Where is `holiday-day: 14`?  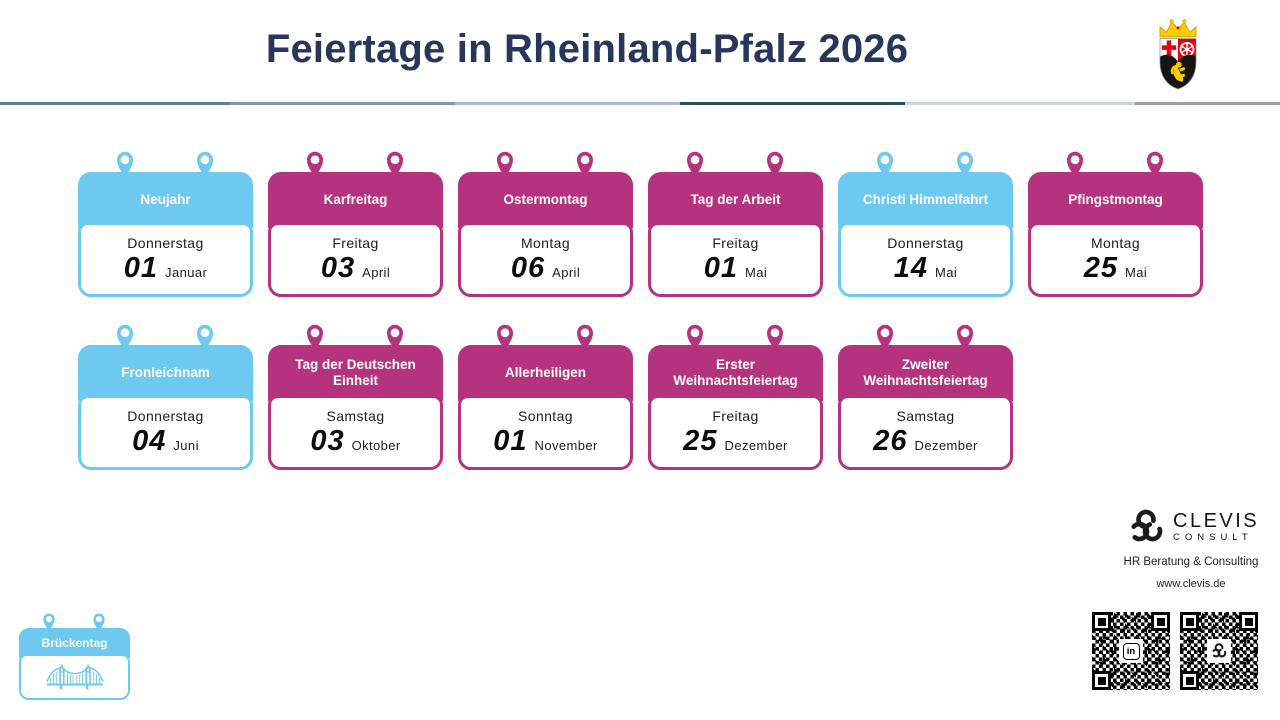 holiday-day: 14 is located at coordinates (911, 267).